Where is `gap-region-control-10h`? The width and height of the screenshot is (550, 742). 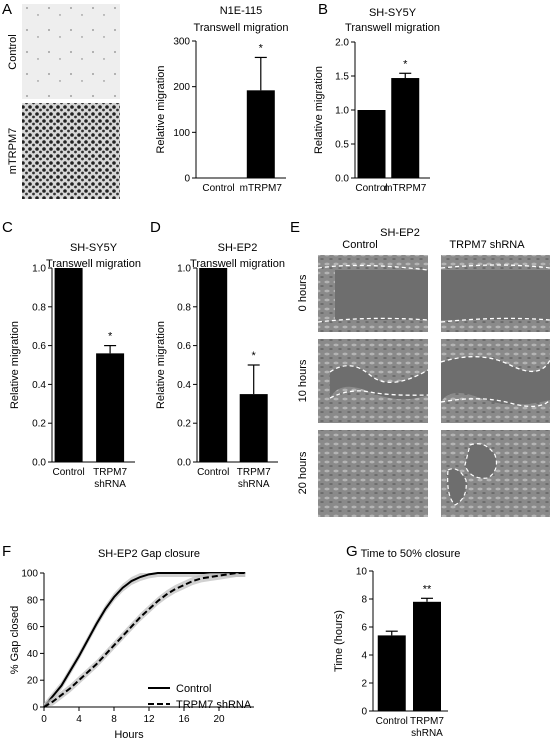 gap-region-control-10h is located at coordinates (379, 382).